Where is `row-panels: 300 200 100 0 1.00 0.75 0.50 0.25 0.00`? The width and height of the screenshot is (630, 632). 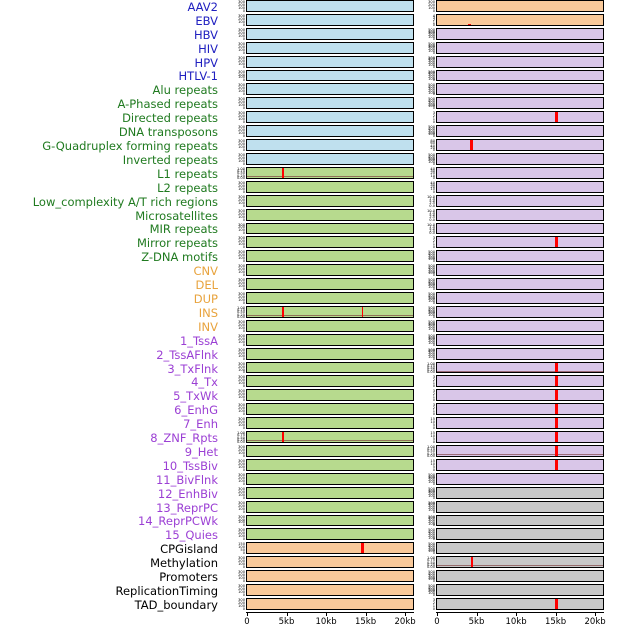
row-panels: 300 200 100 0 1.00 0.75 0.50 0.25 0.00 is located at coordinates (414, 563).